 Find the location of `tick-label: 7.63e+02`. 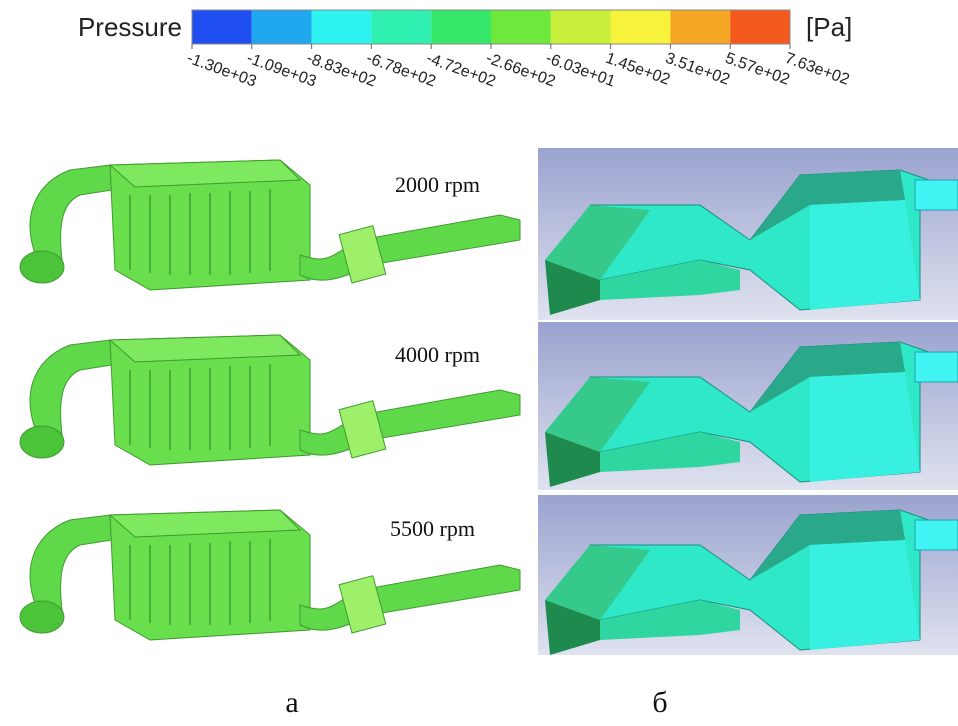

tick-label: 7.63e+02 is located at coordinates (817, 69).